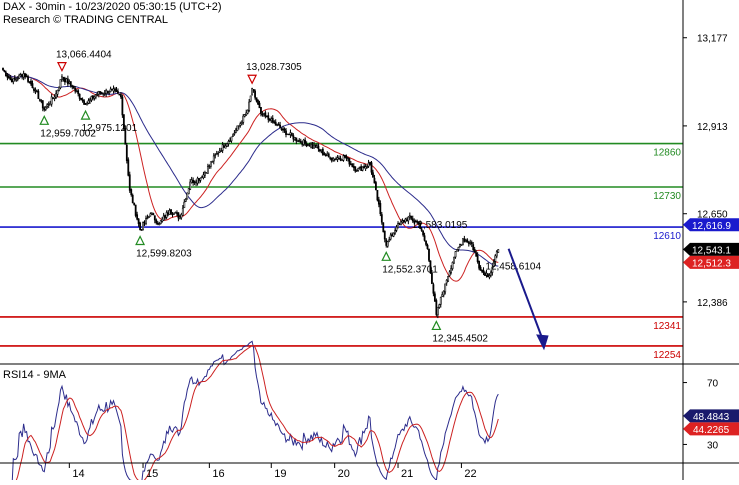 Image resolution: width=739 pixels, height=485 pixels. What do you see at coordinates (667, 326) in the screenshot?
I see `level-label: 12341` at bounding box center [667, 326].